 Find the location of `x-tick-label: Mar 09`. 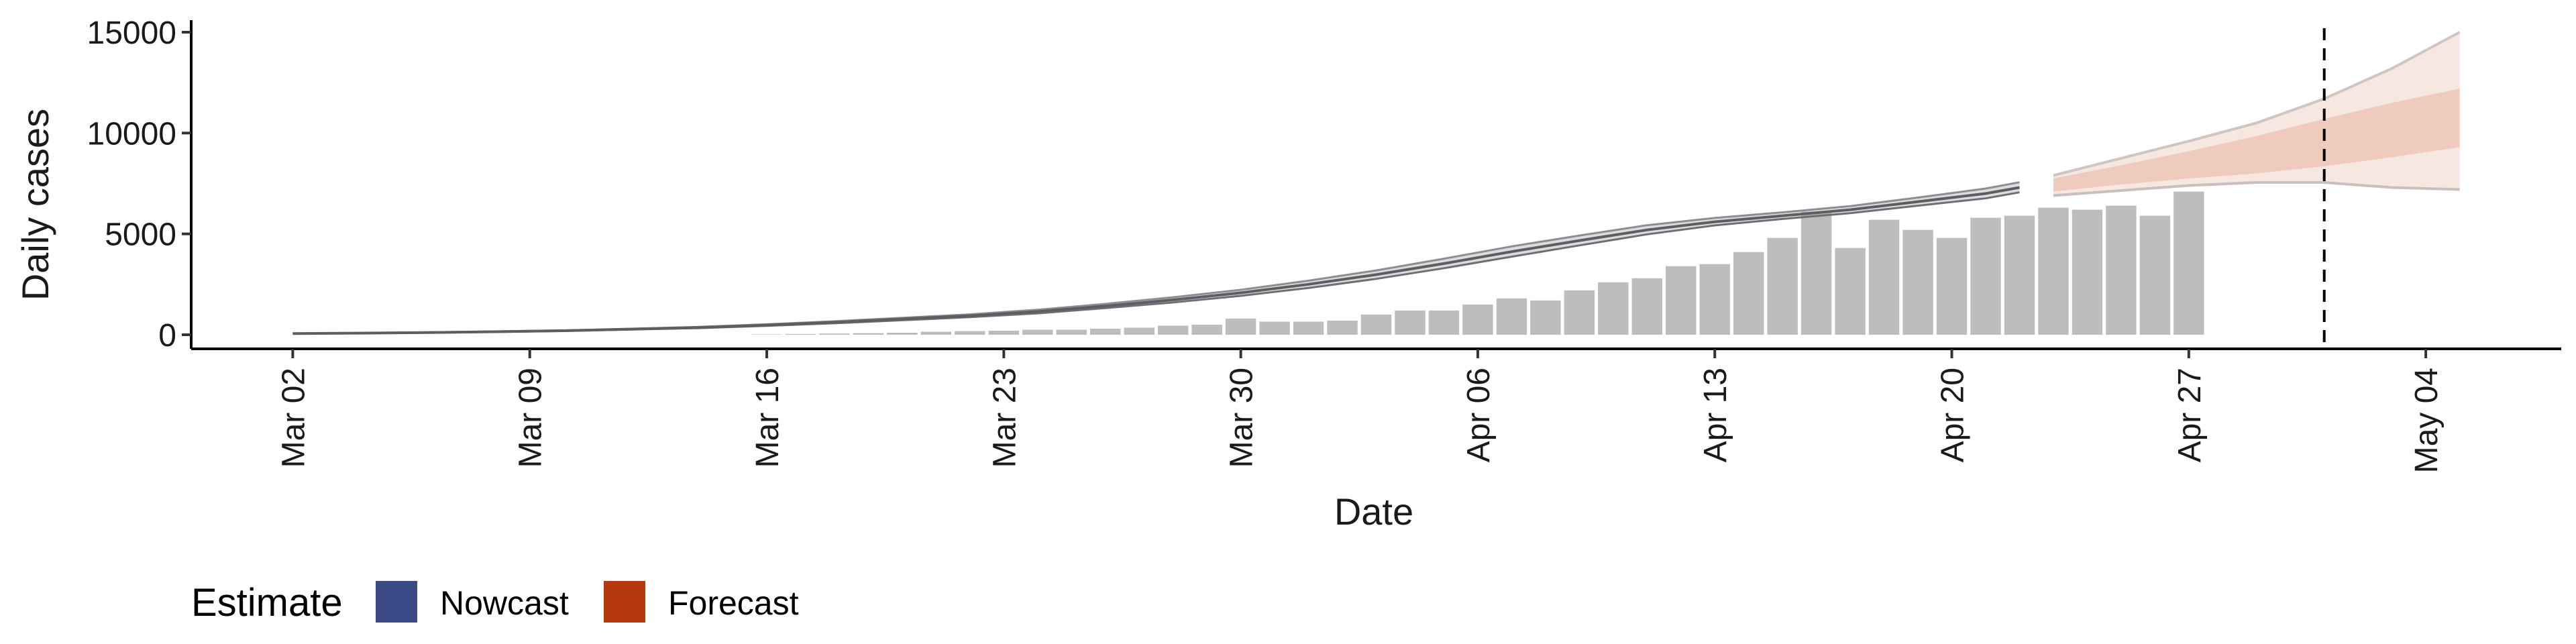

x-tick-label: Mar 09 is located at coordinates (531, 418).